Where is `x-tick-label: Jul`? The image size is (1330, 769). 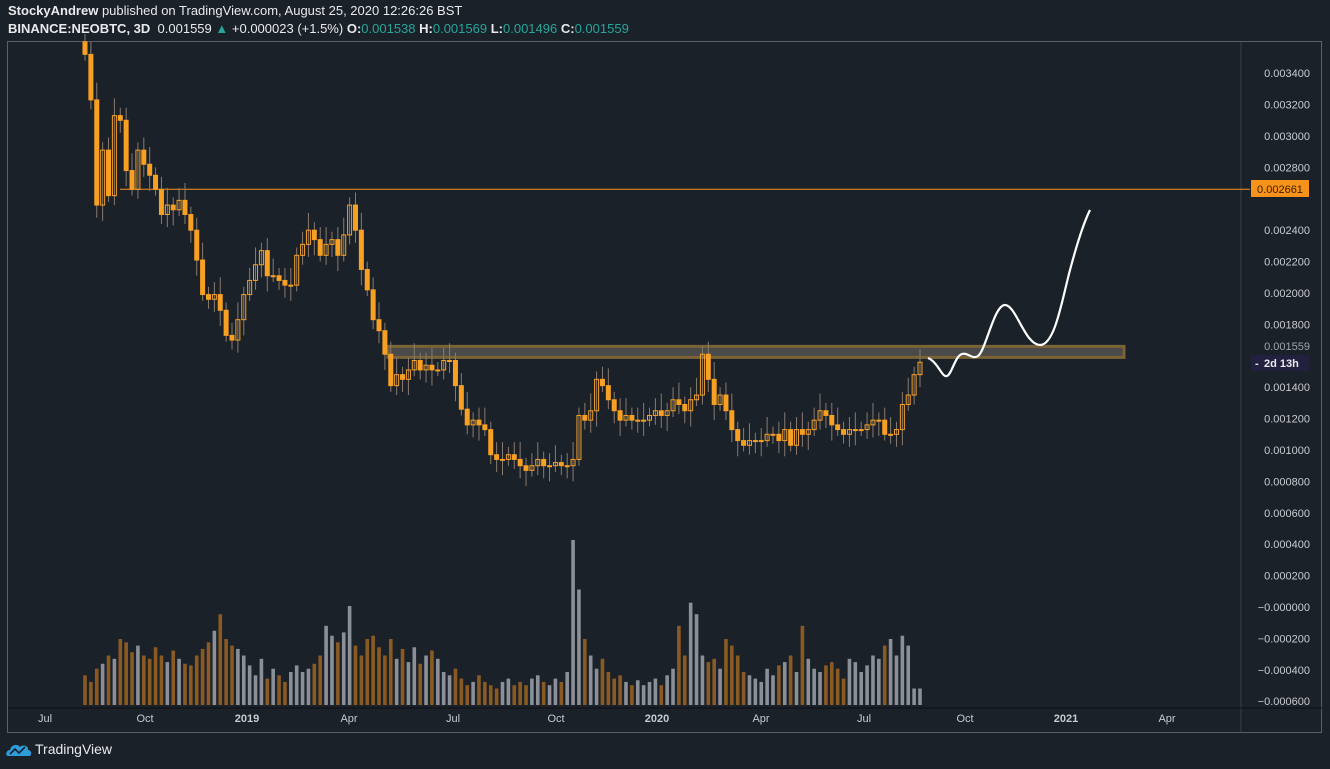
x-tick-label: Jul is located at coordinates (864, 719).